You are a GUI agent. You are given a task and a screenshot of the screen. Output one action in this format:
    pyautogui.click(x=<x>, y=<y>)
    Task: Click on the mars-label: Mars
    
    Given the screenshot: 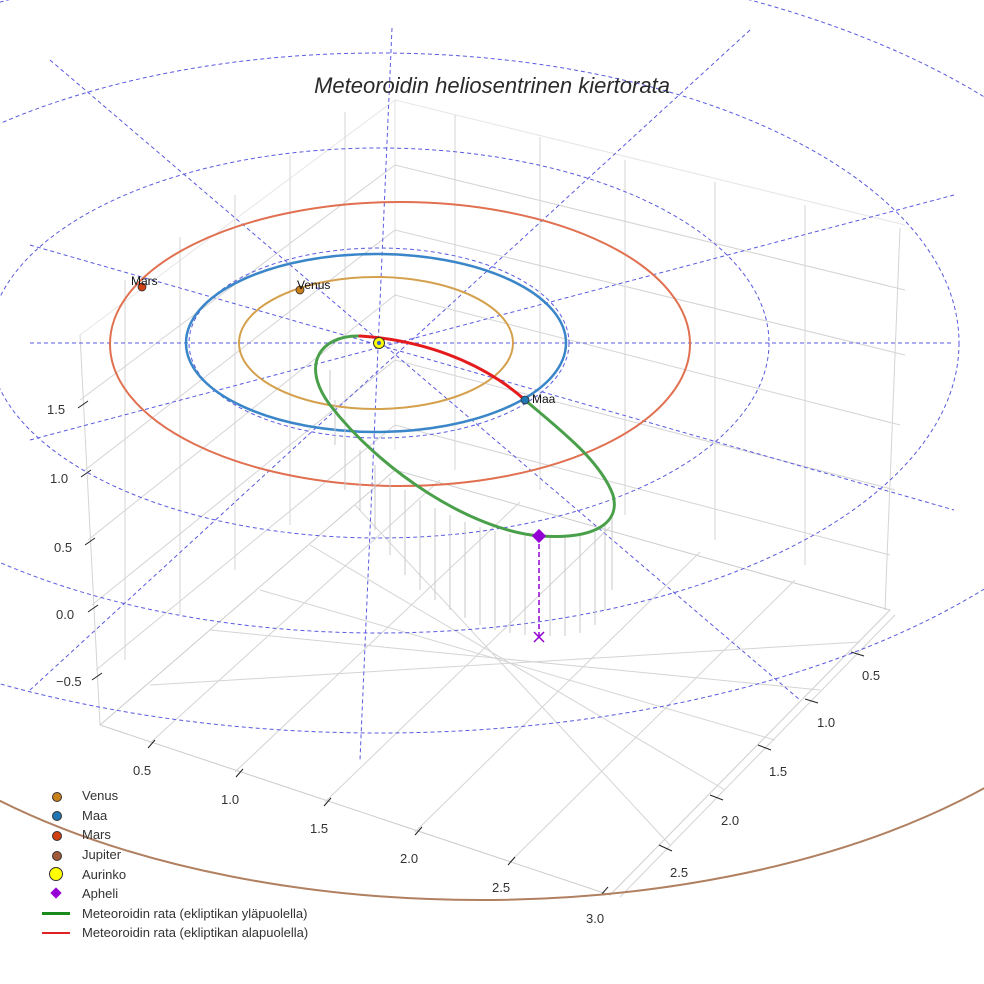 What is the action you would take?
    pyautogui.click(x=144, y=281)
    